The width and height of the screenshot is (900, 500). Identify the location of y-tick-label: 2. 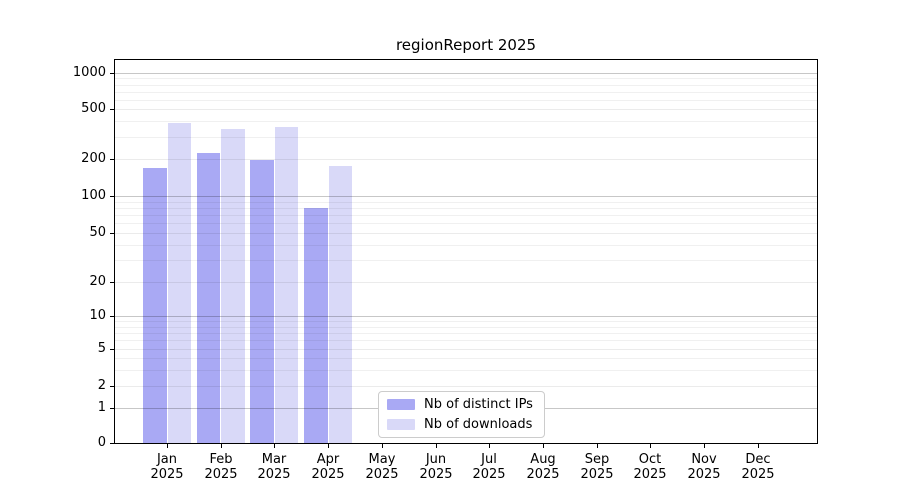
(101, 385).